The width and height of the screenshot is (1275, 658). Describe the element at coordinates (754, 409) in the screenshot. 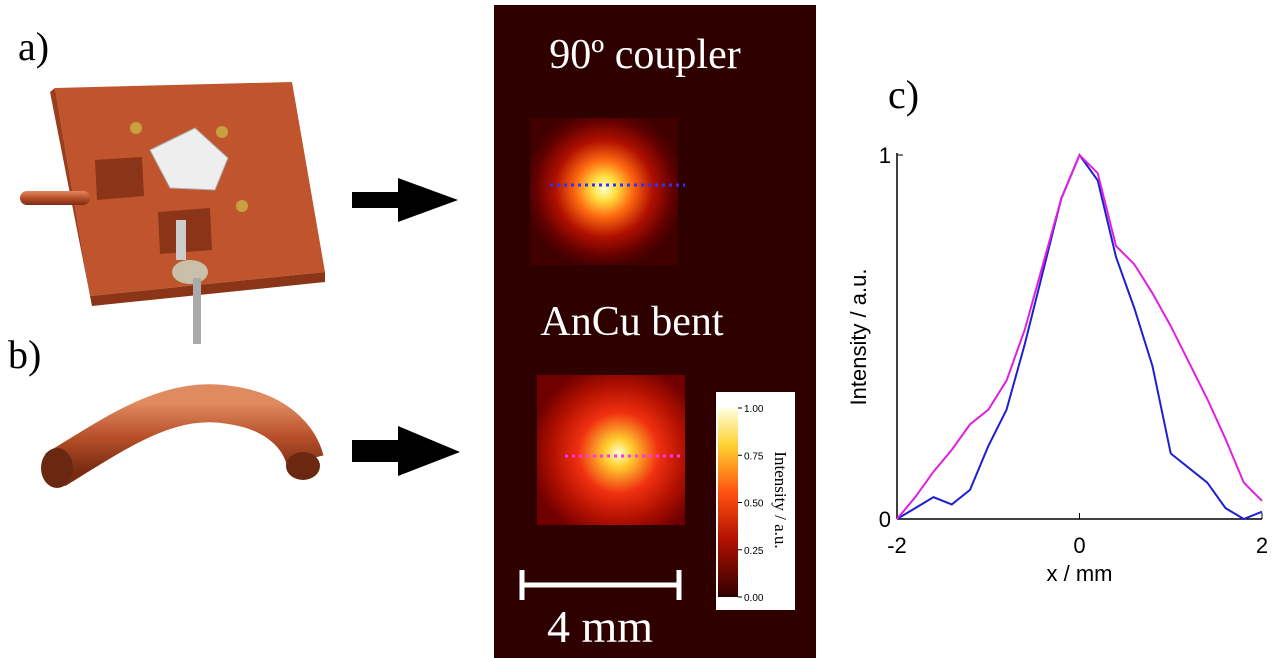

I see `colorbar-tick-label: 1.00` at that location.